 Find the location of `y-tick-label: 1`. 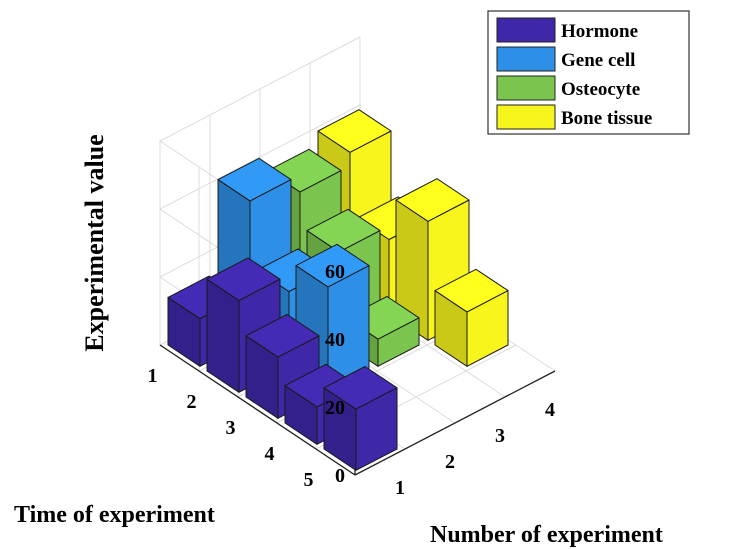

y-tick-label: 1 is located at coordinates (153, 376).